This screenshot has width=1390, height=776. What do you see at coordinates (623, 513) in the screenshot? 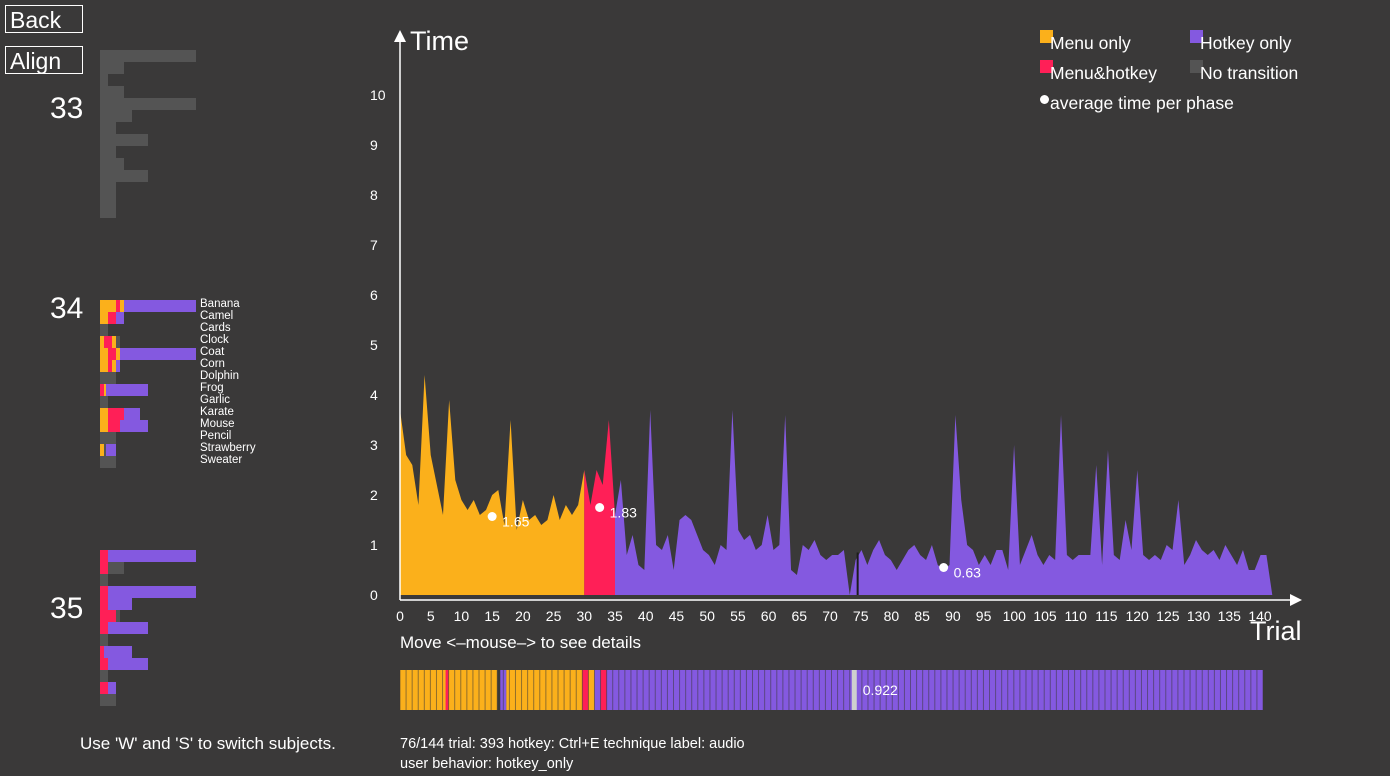
I see `average-label: 1.83` at bounding box center [623, 513].